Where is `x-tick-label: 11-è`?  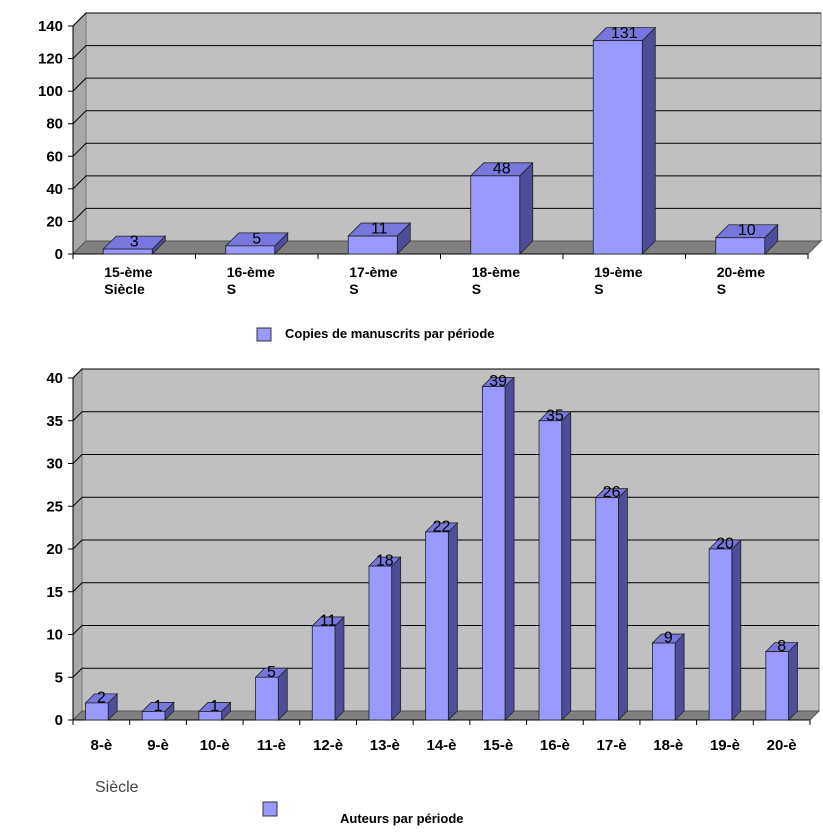
x-tick-label: 11-è is located at coordinates (271, 745).